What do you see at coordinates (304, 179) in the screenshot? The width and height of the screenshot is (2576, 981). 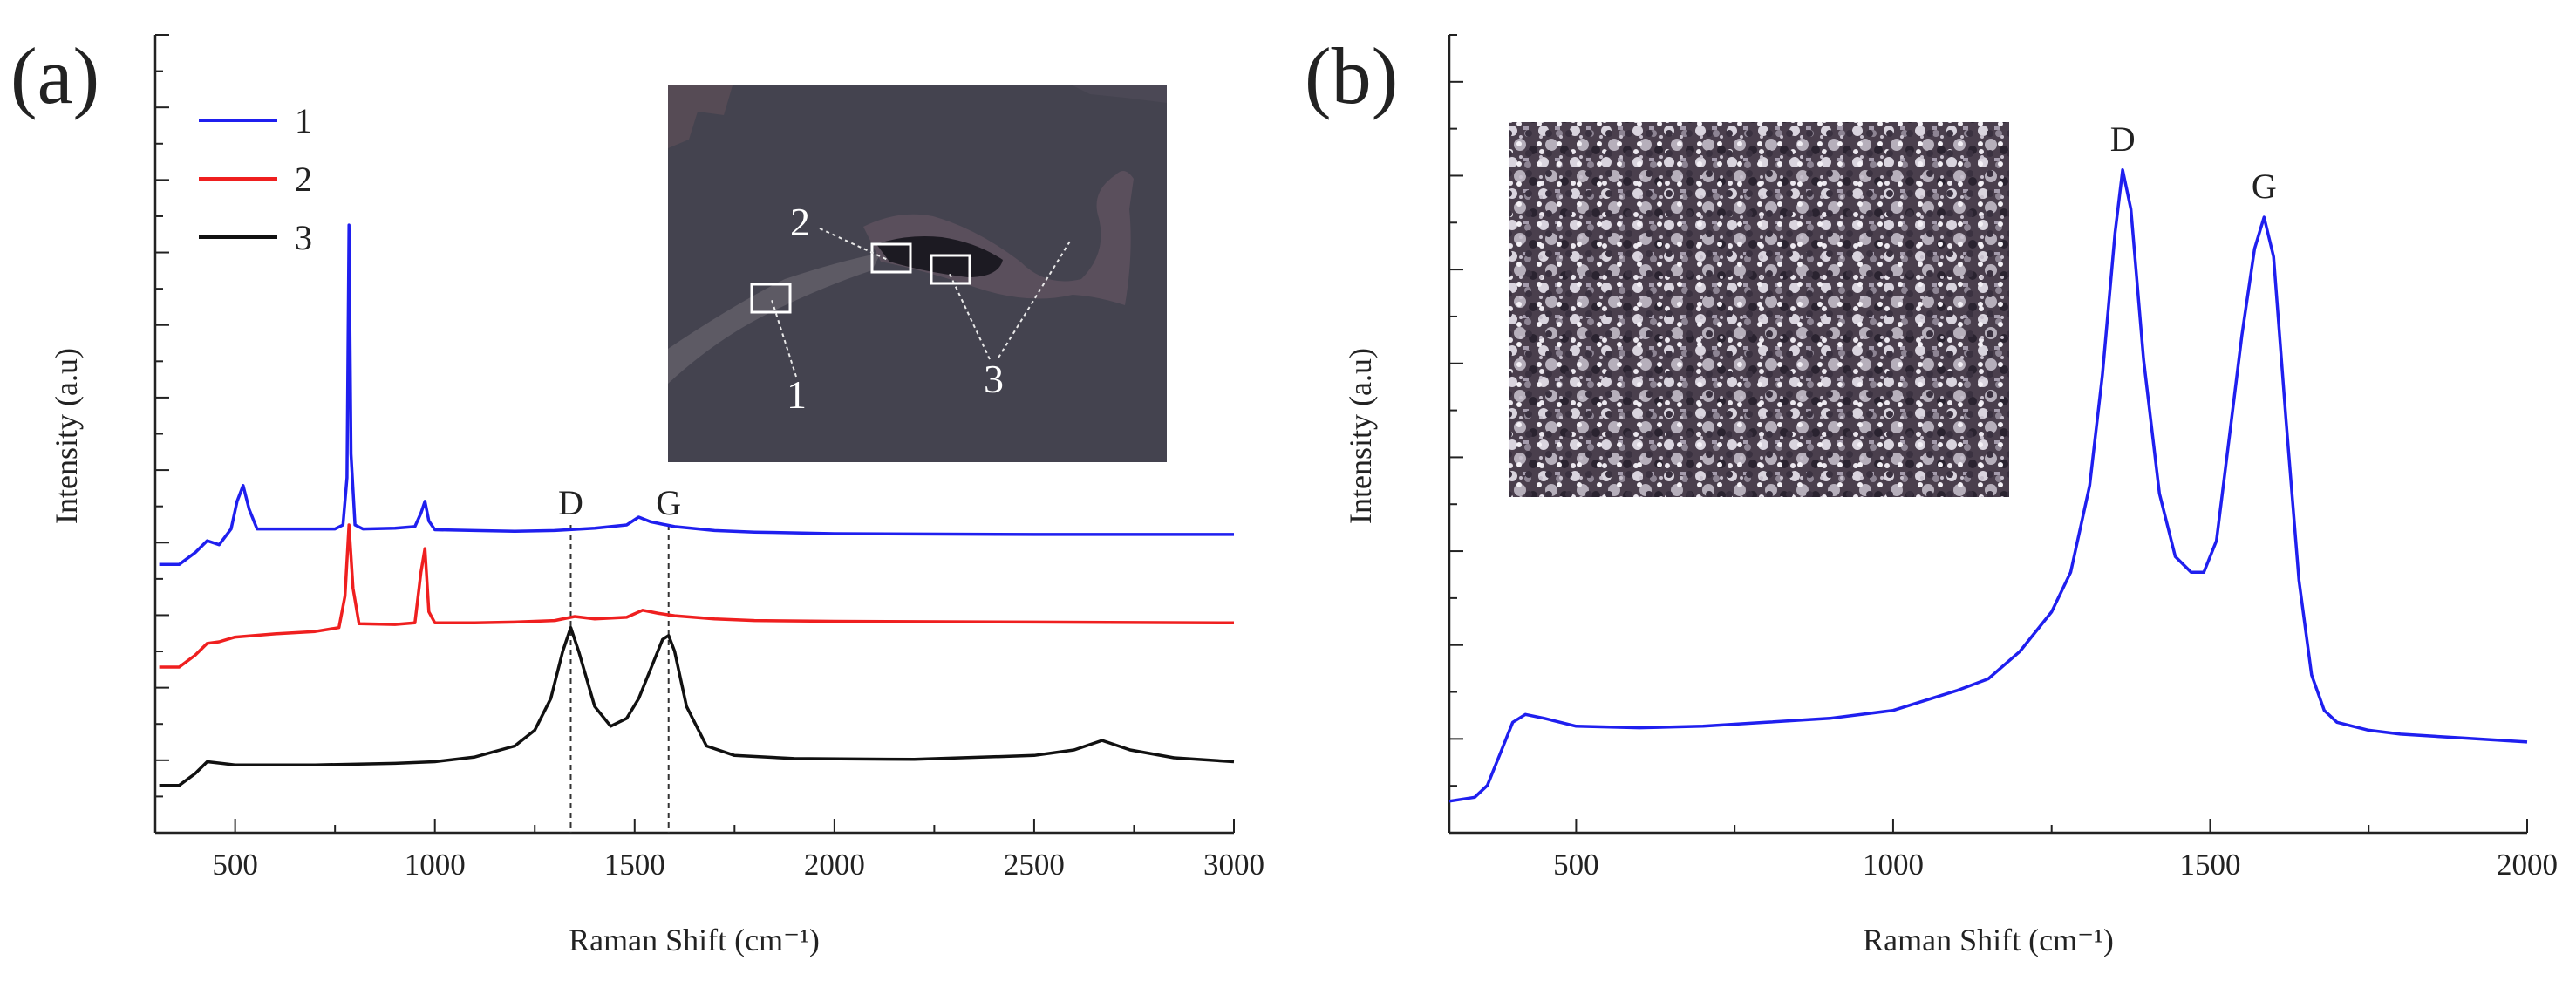 I see `legend-label-2: 2` at bounding box center [304, 179].